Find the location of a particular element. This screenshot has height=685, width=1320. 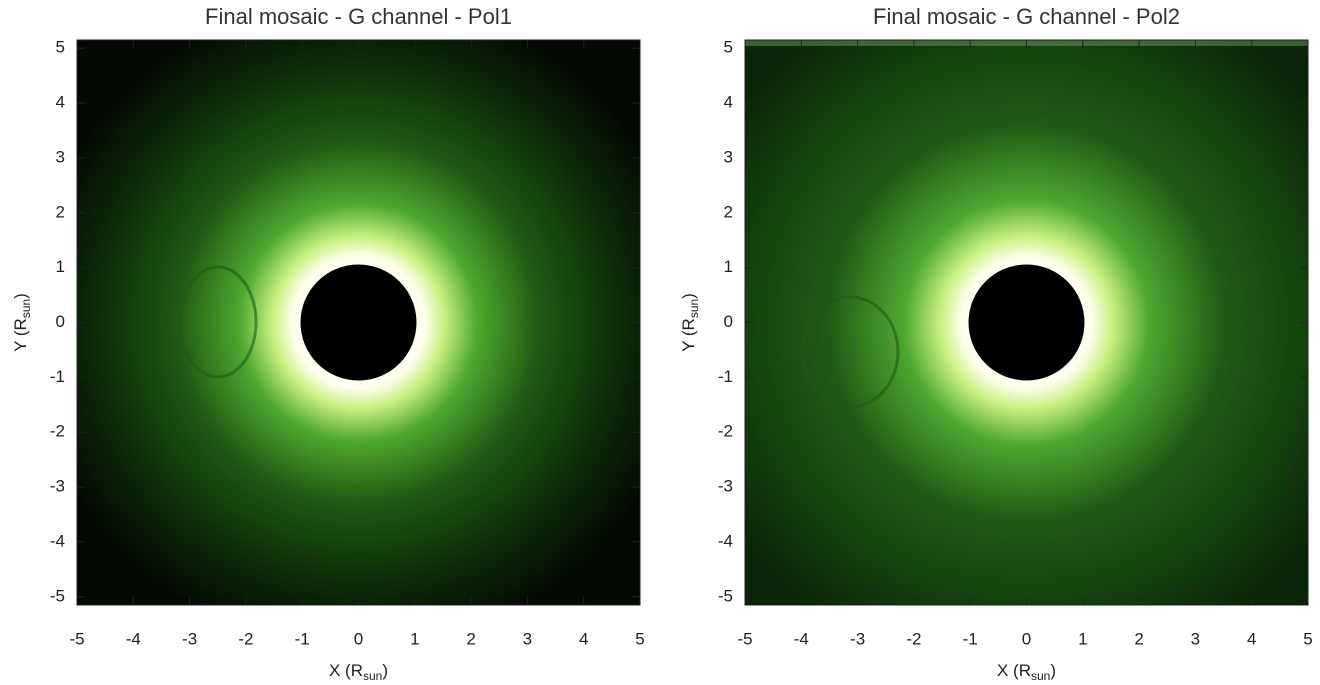

chart-title: Final mosaic - G channel - Pol2 is located at coordinates (1026, 16).